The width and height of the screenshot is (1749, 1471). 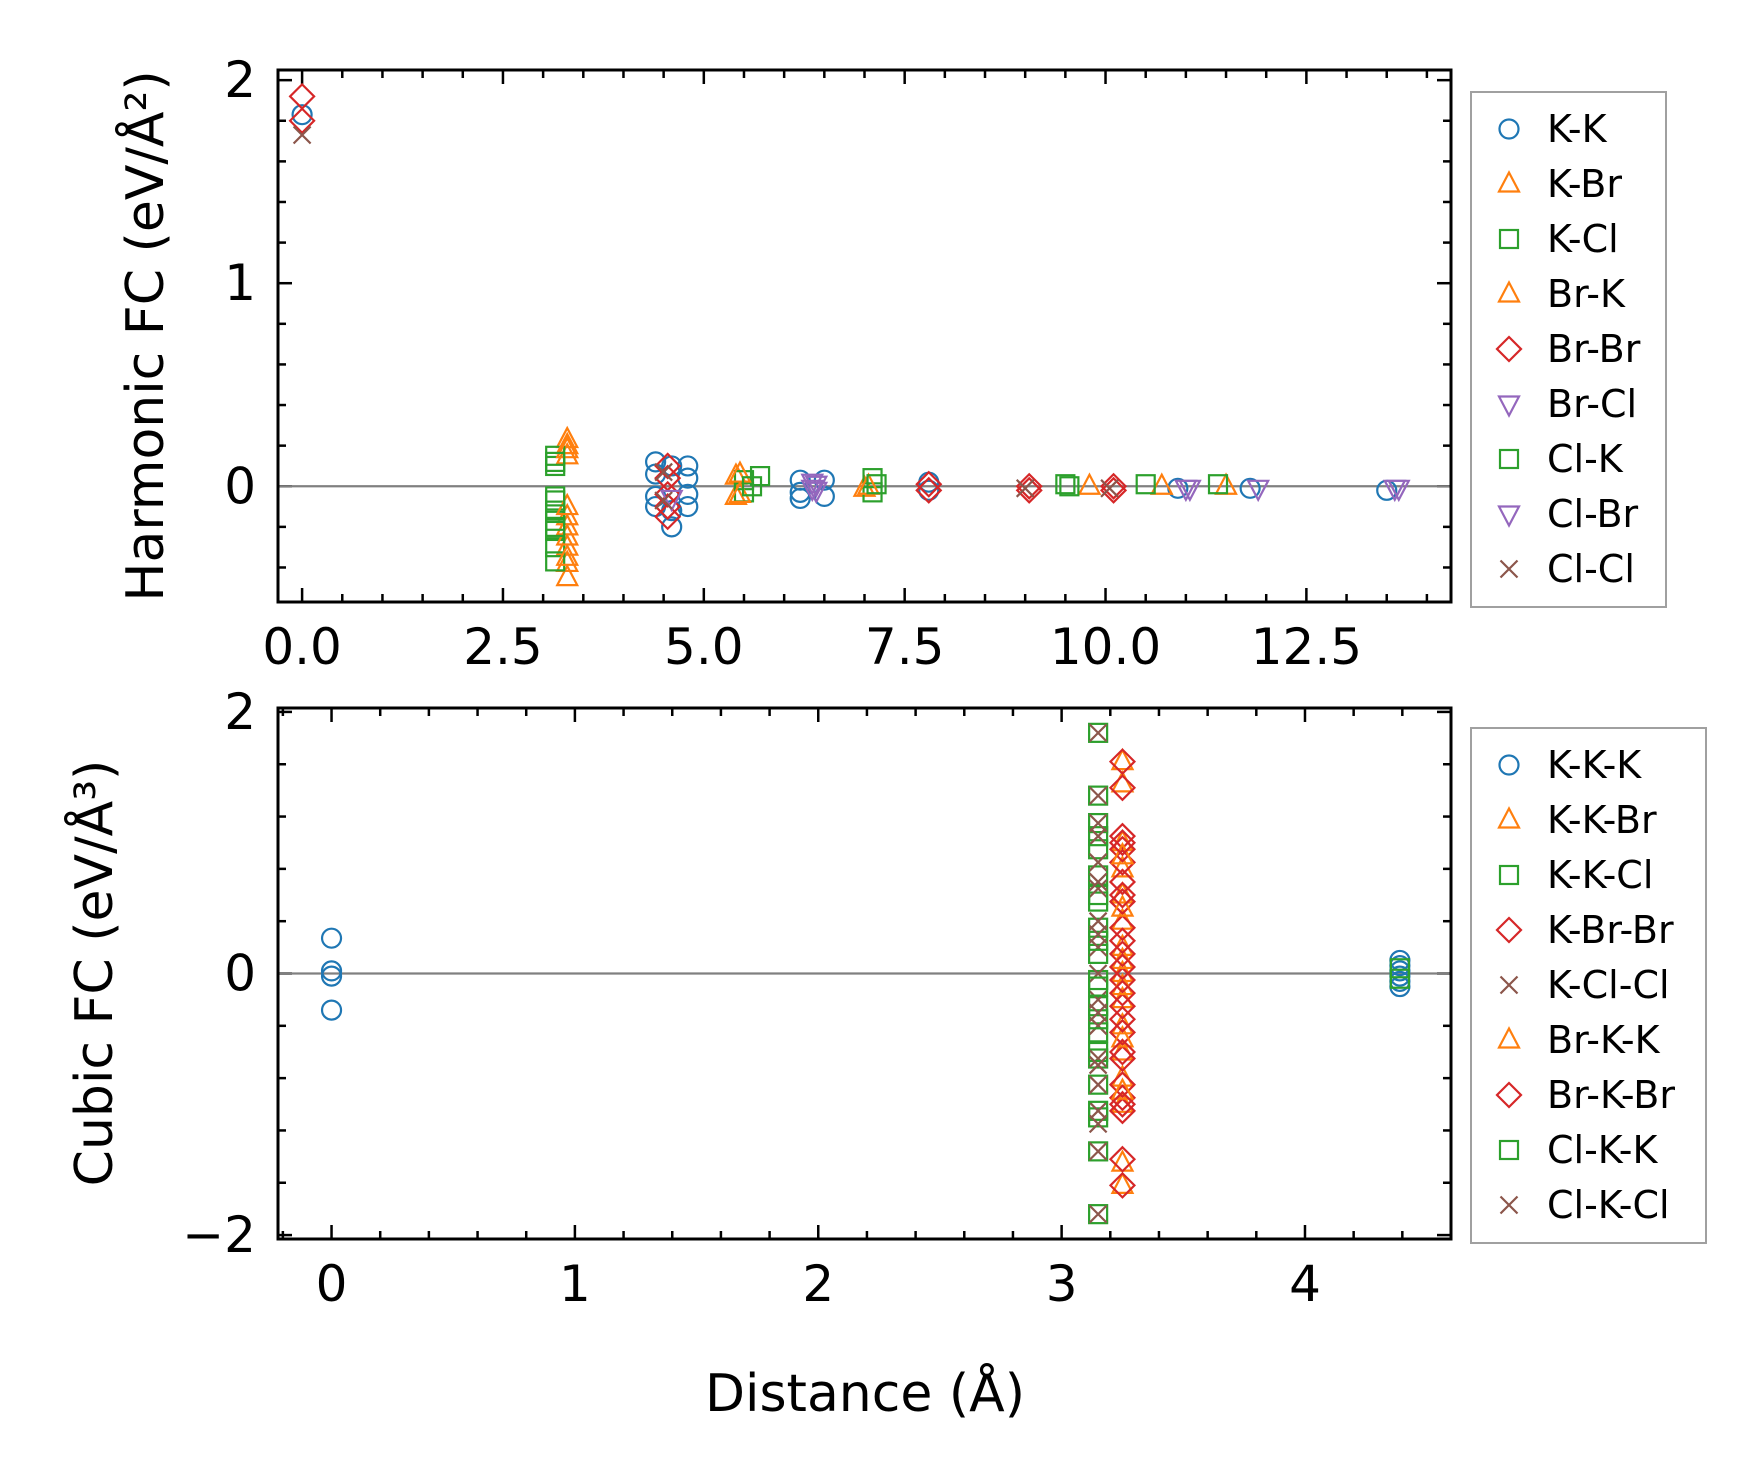 What do you see at coordinates (705, 317) in the screenshot?
I see `series-cl-cl` at bounding box center [705, 317].